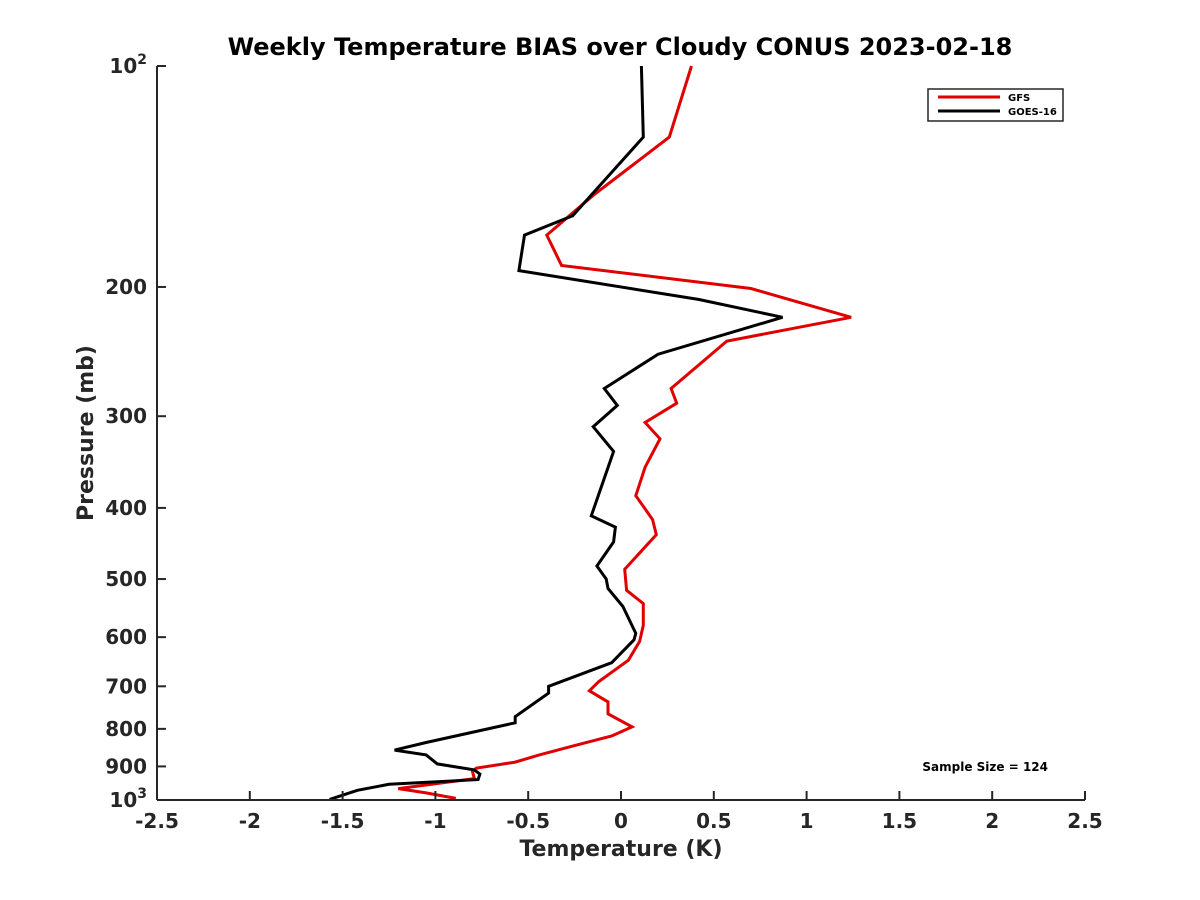  I want to click on y-tick-label: 600, so click(126, 637).